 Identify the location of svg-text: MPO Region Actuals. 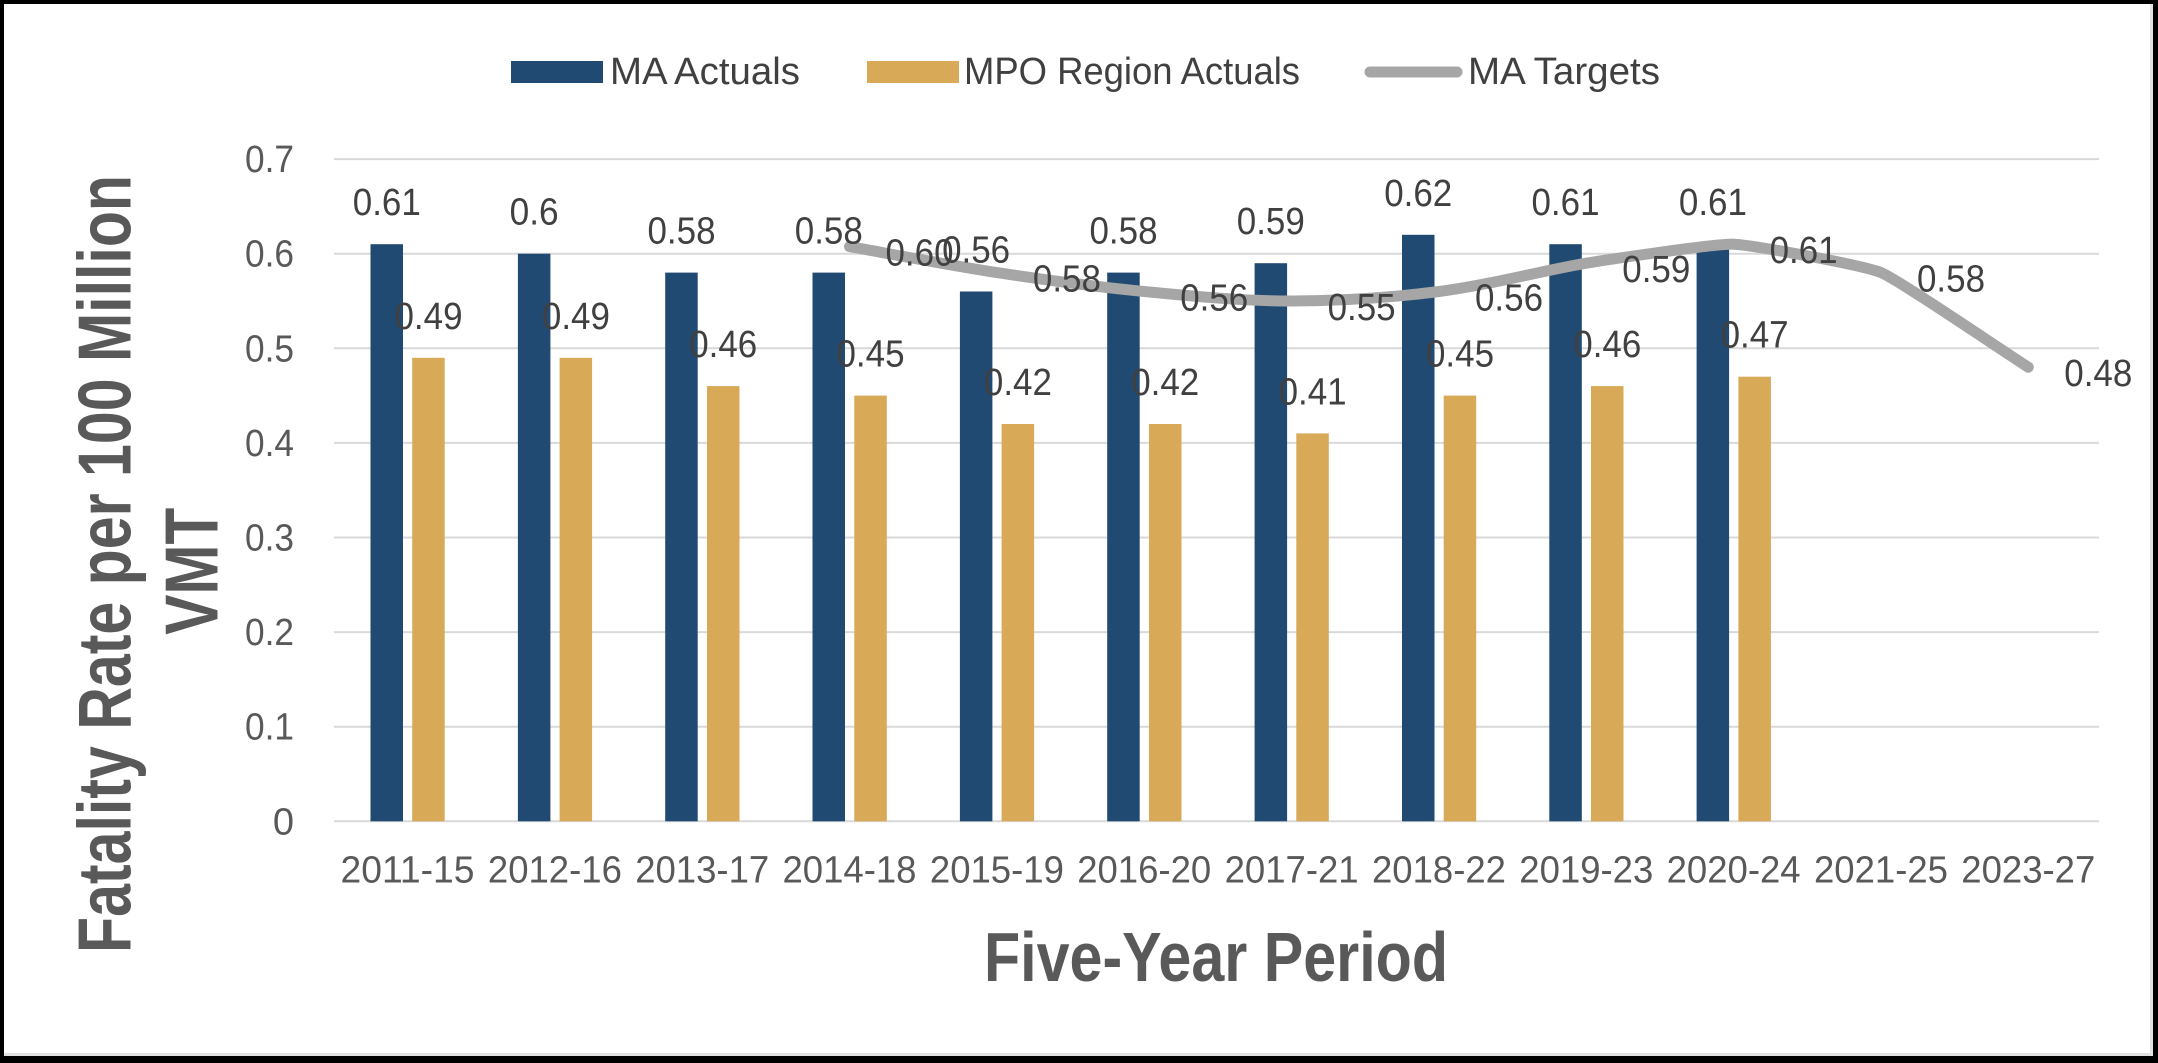
(1132, 72).